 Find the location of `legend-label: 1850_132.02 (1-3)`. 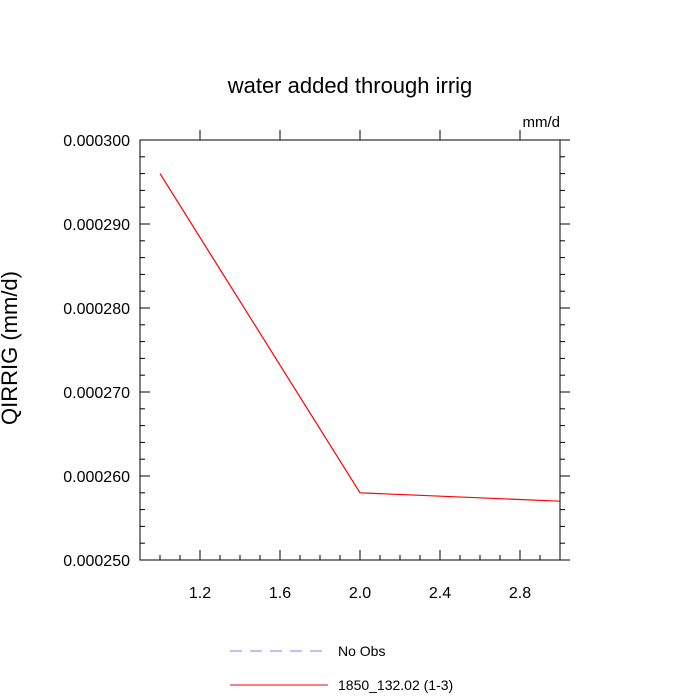

legend-label: 1850_132.02 (1-3) is located at coordinates (395, 685).